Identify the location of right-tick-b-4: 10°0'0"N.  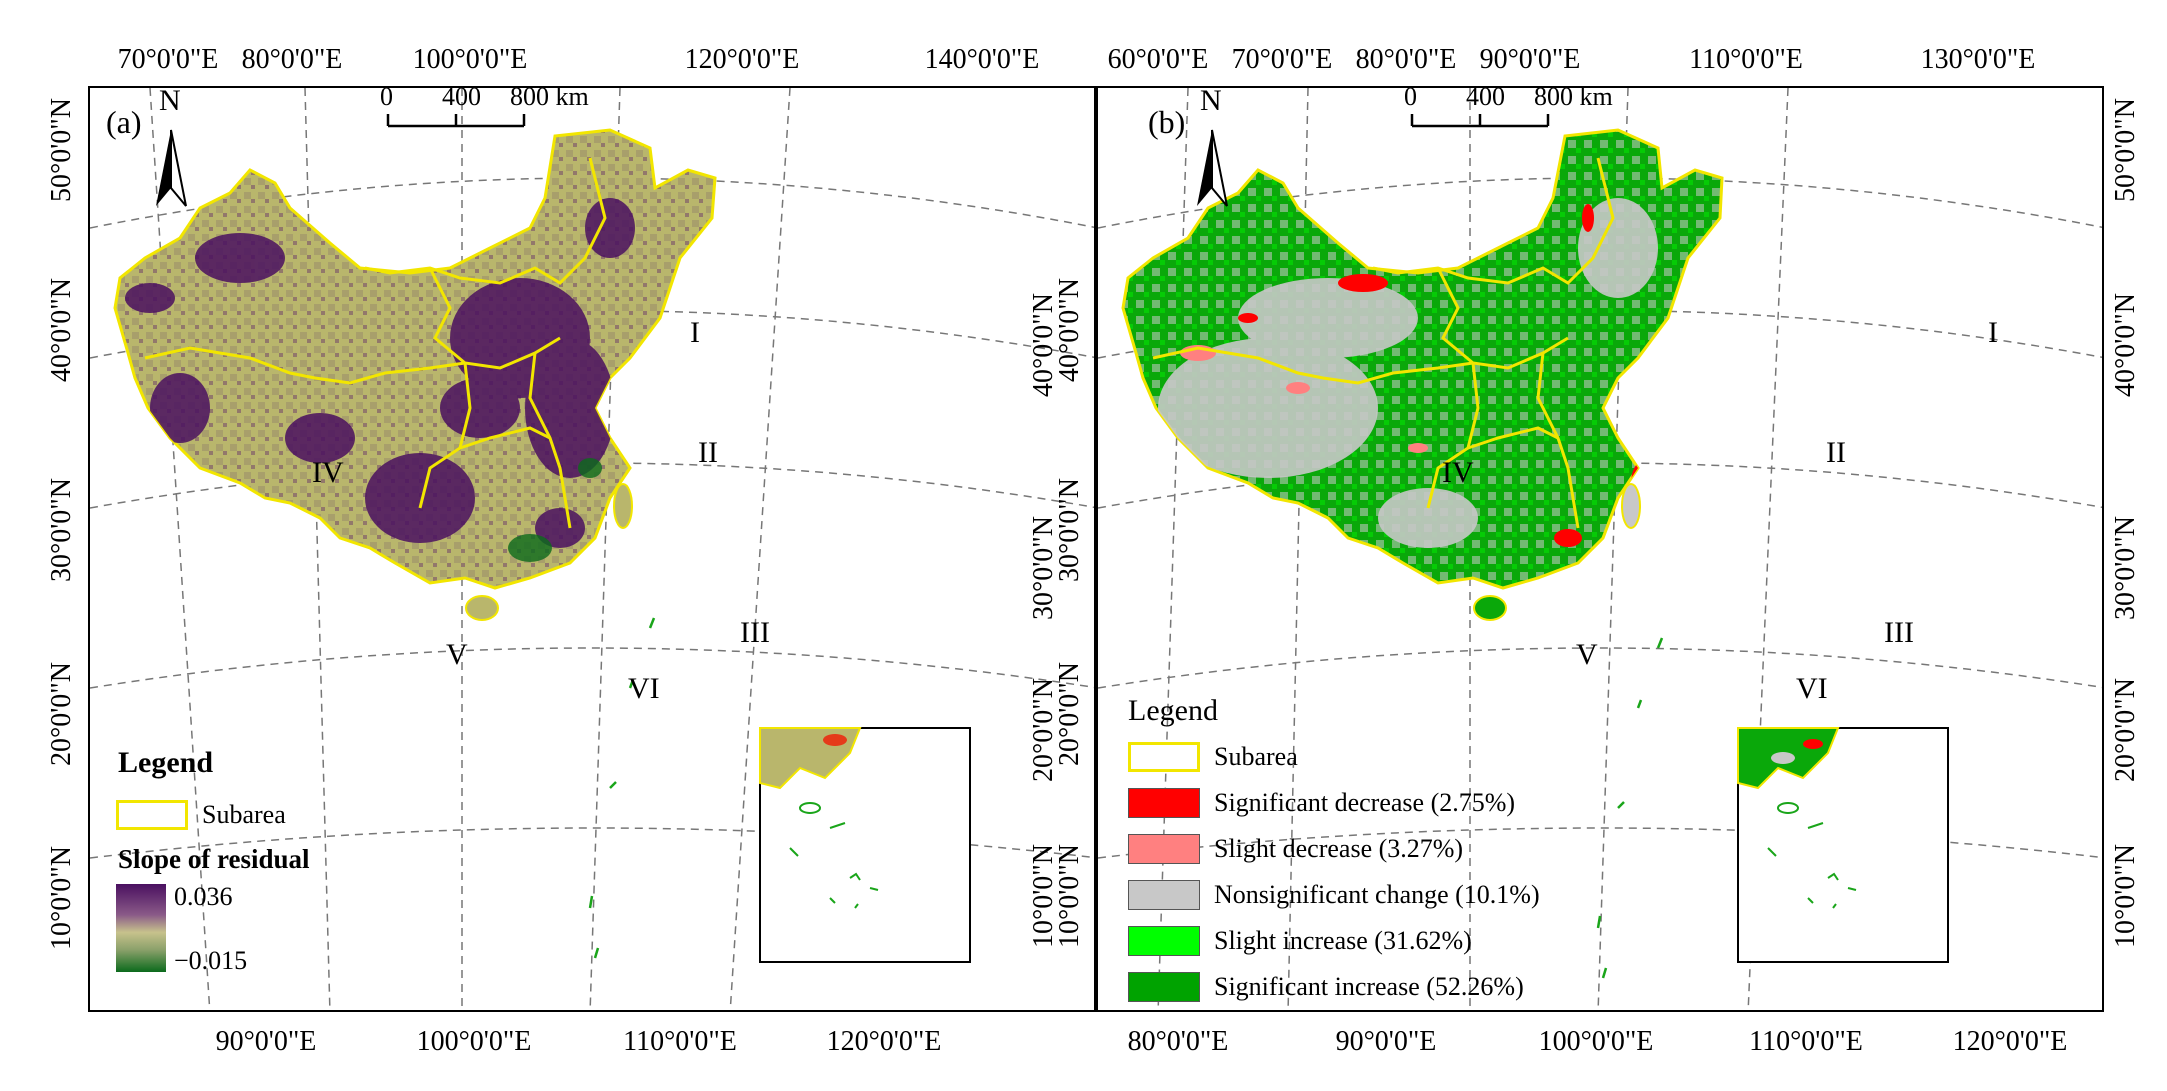
(2125, 896).